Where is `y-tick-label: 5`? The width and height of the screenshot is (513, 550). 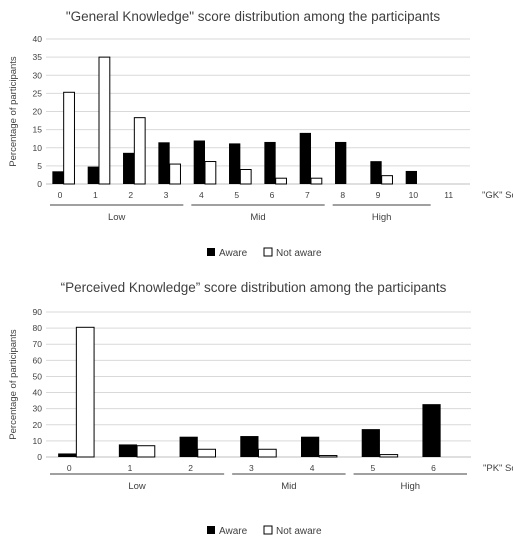
y-tick-label: 5 is located at coordinates (39, 166).